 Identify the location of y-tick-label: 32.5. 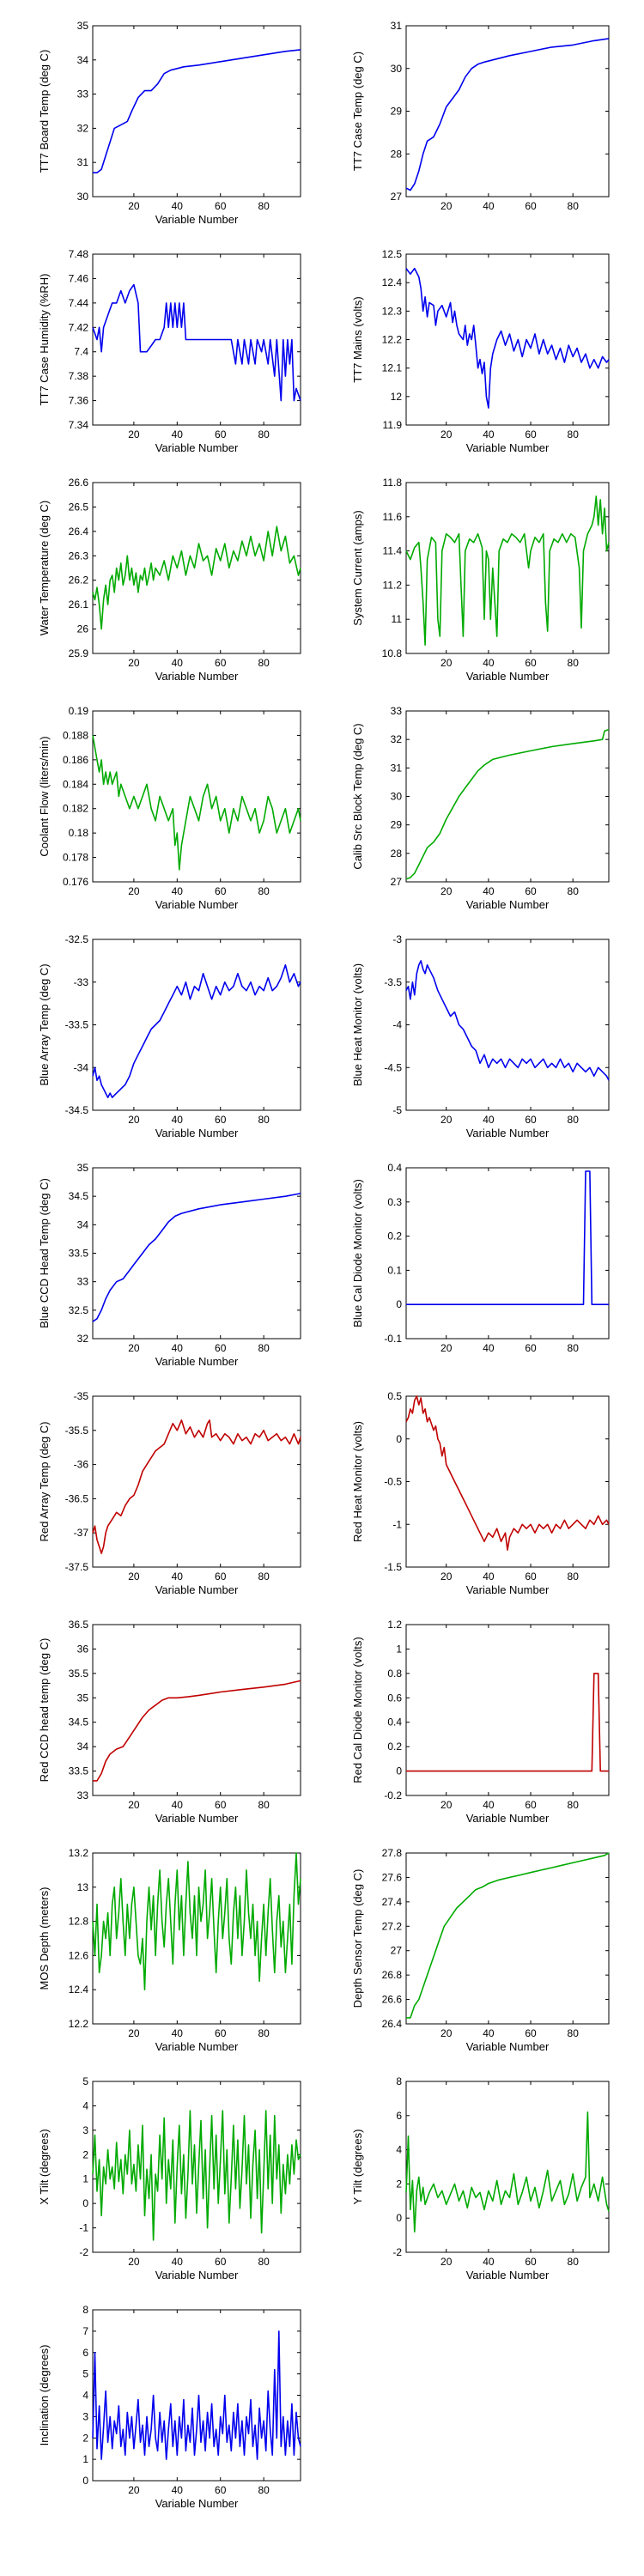
(79, 1310).